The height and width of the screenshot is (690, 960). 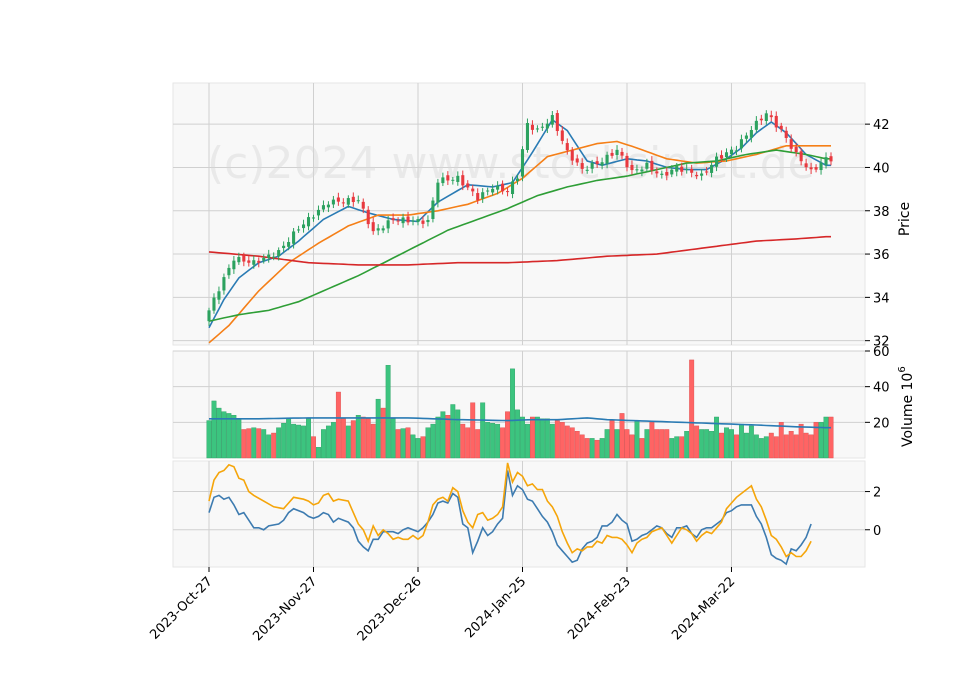 I want to click on price-tick-label: 32, so click(x=881, y=342).